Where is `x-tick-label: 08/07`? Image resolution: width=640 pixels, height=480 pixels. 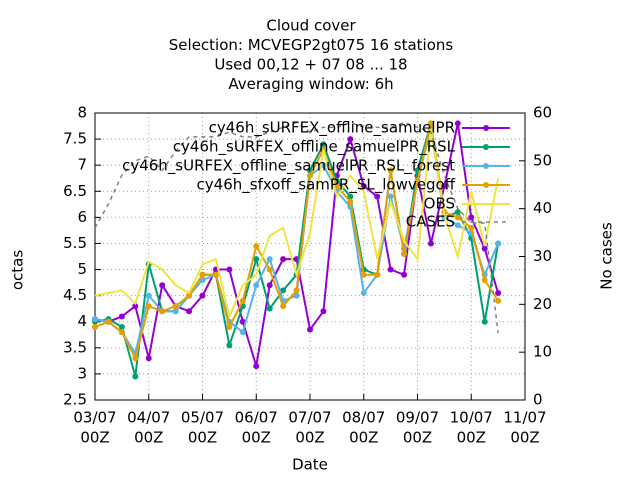
x-tick-label: 08/07 is located at coordinates (363, 418).